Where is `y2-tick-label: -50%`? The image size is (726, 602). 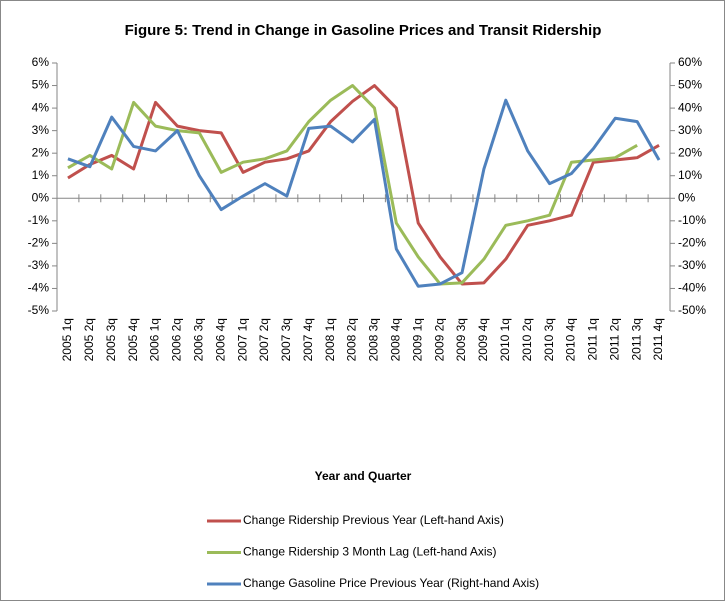 y2-tick-label: -50% is located at coordinates (692, 310).